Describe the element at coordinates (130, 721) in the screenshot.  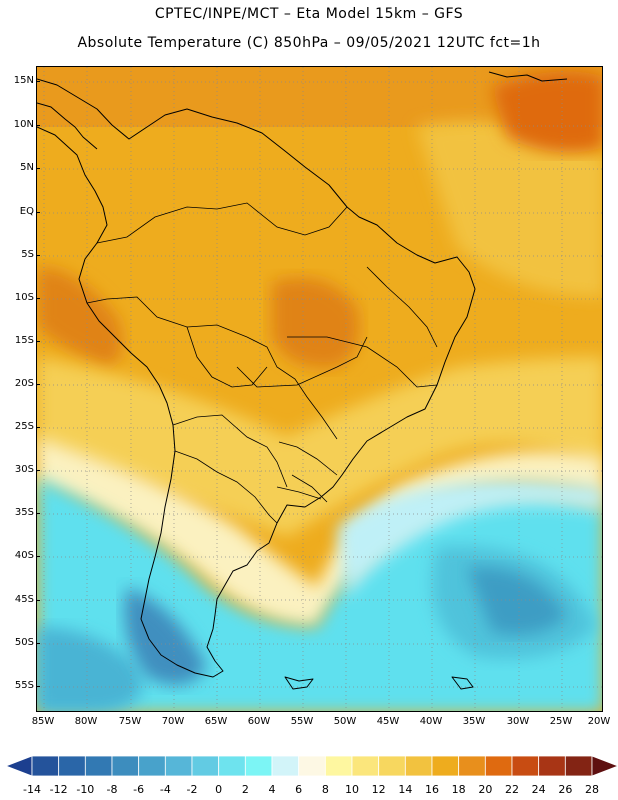
I see `lon-label-75w: 75W` at that location.